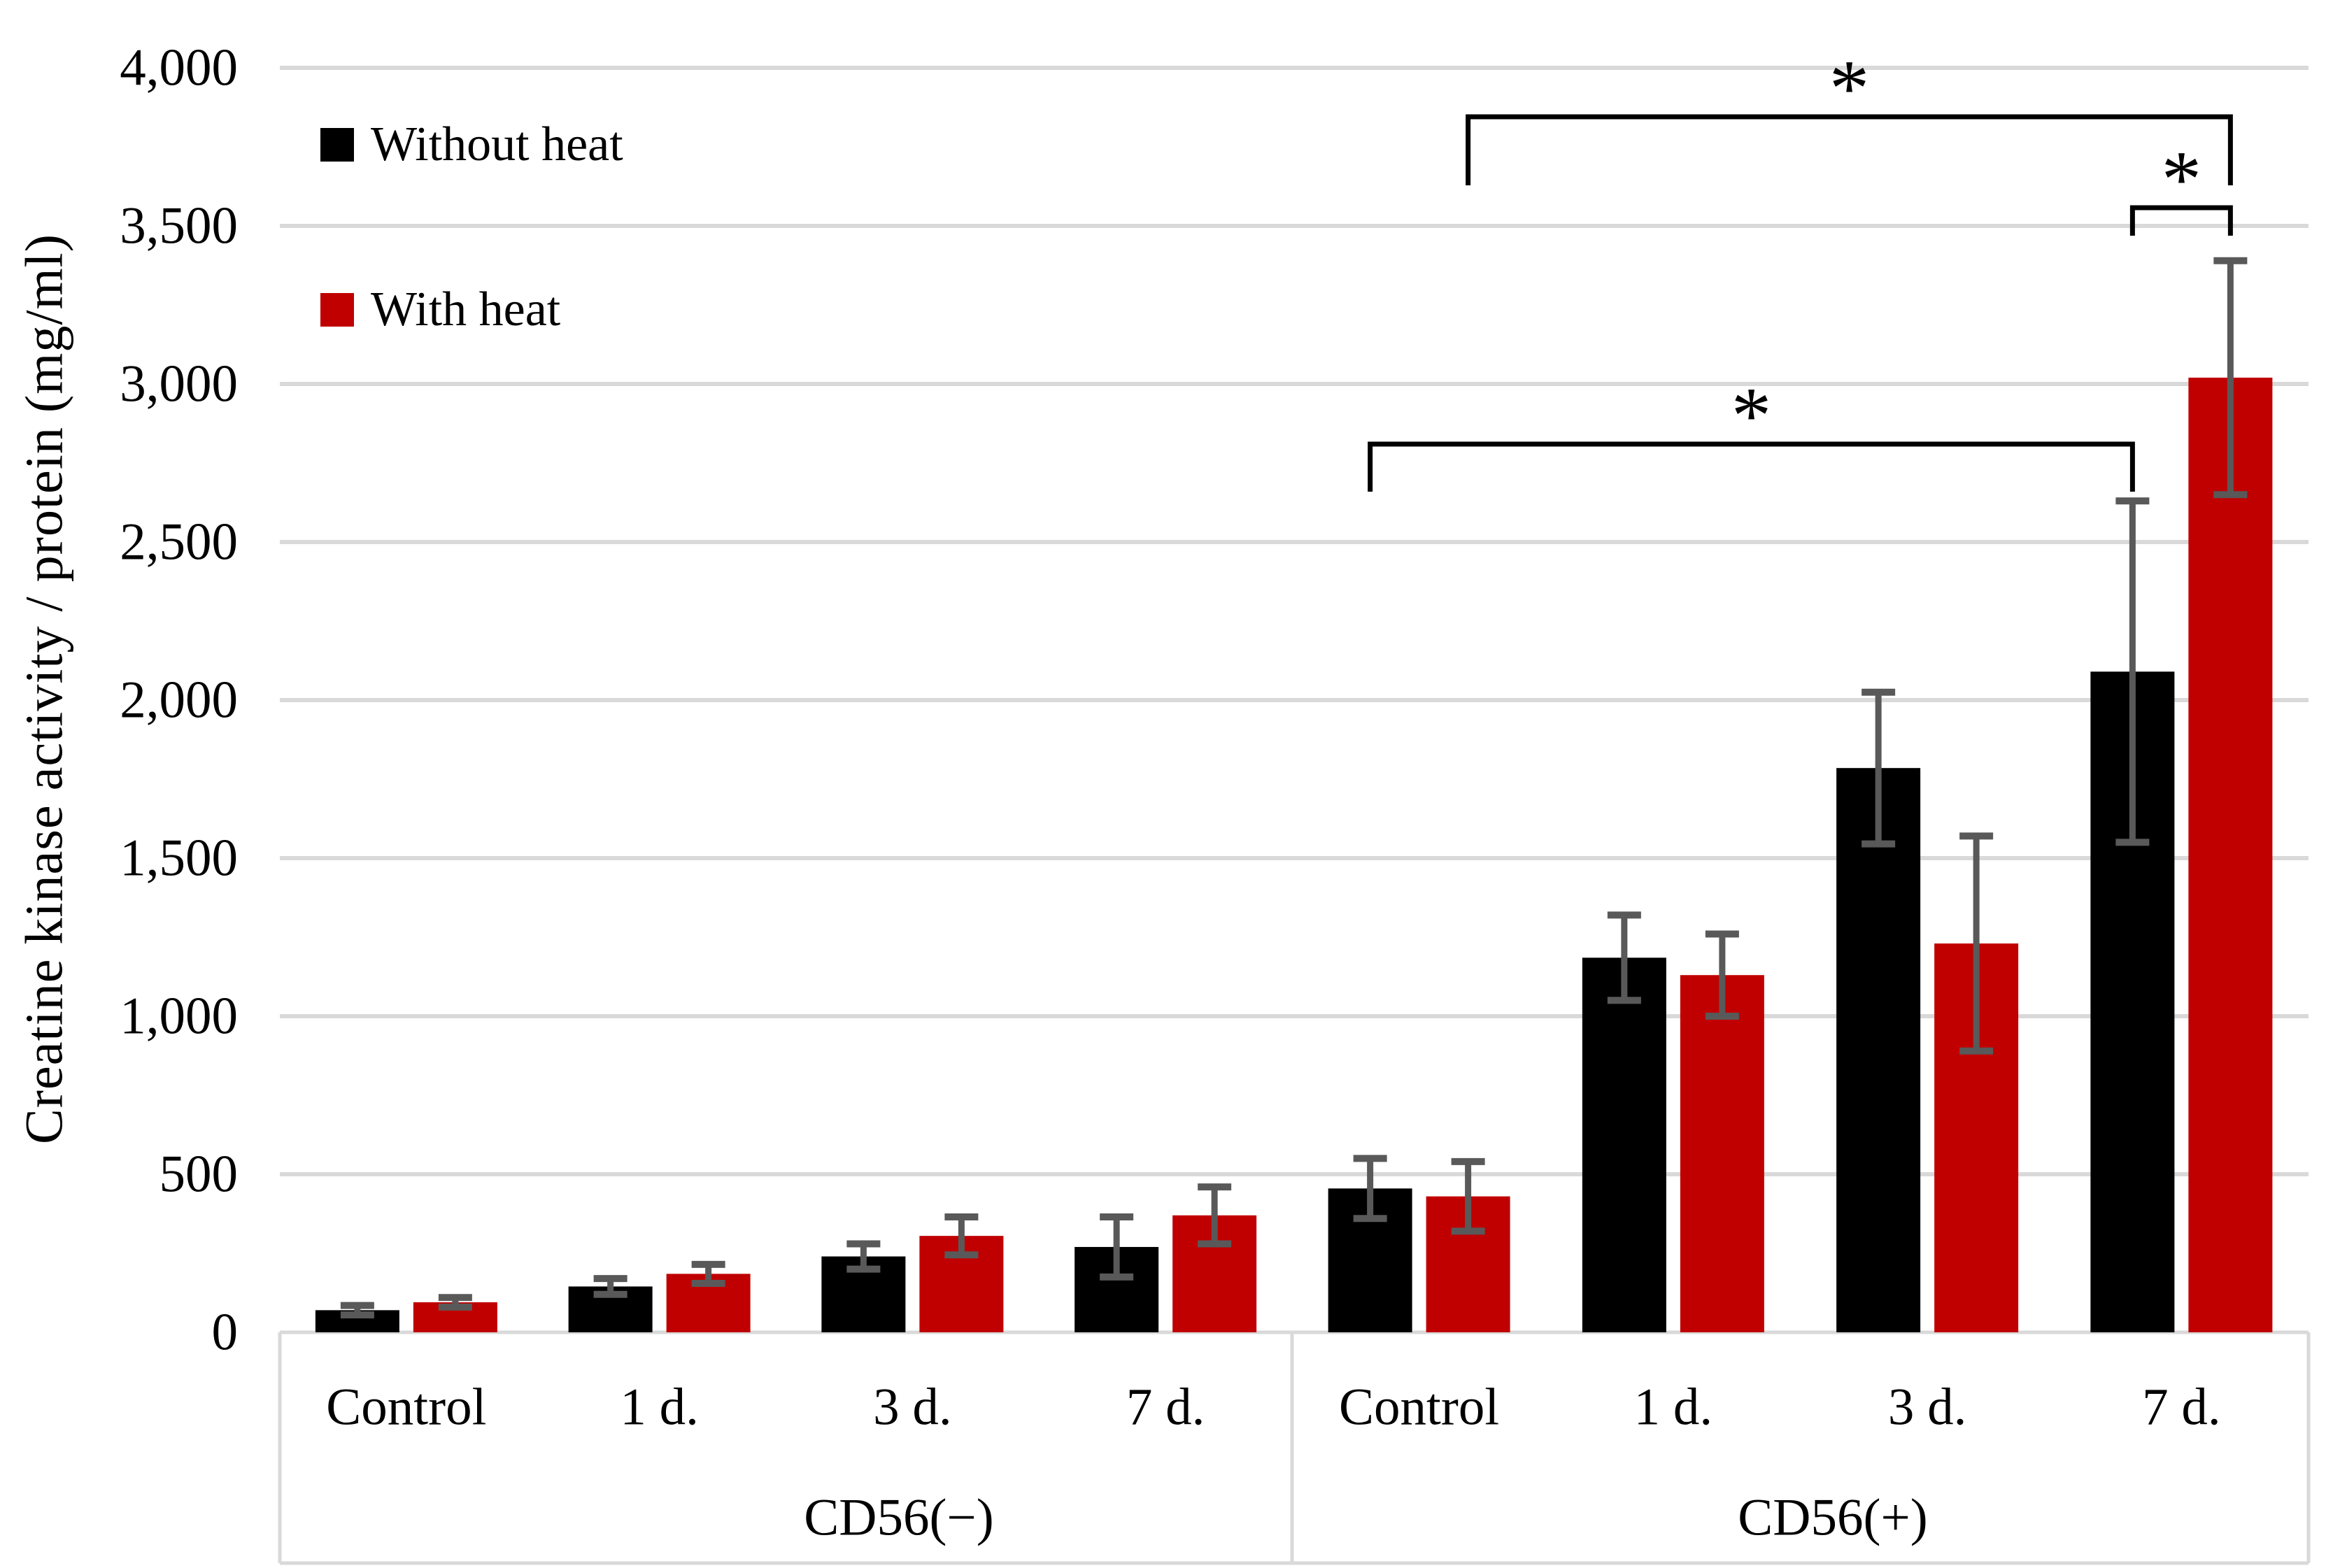 The width and height of the screenshot is (2333, 1568). What do you see at coordinates (497, 144) in the screenshot?
I see `legend-label-without-heat: Without heat` at bounding box center [497, 144].